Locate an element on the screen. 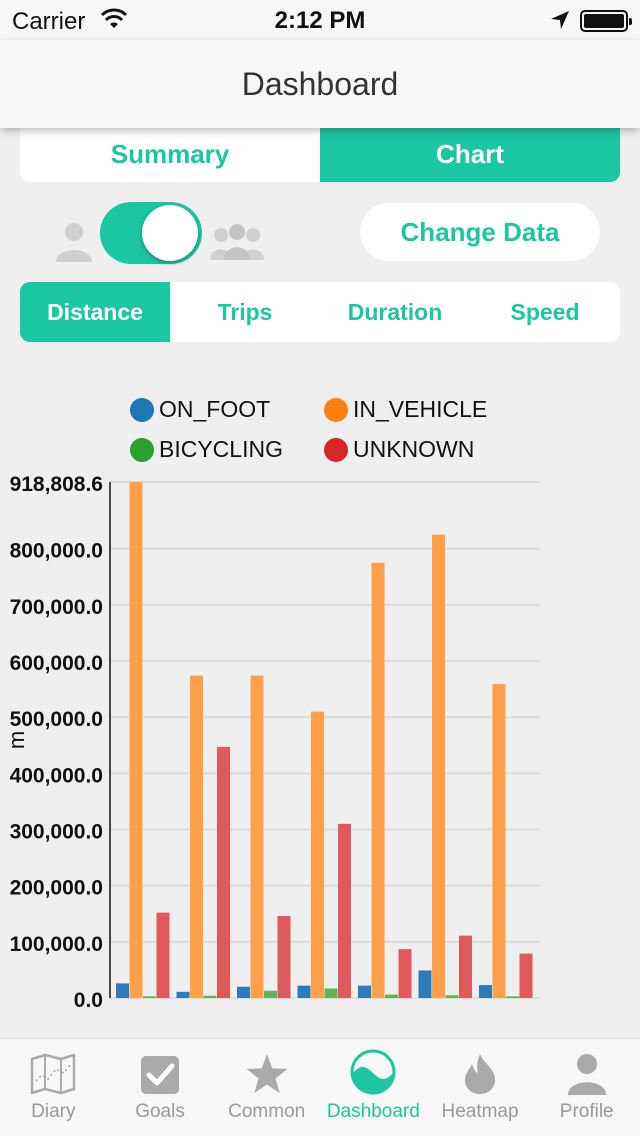 This screenshot has height=1136, width=640. flame-icon is located at coordinates (480, 1074).